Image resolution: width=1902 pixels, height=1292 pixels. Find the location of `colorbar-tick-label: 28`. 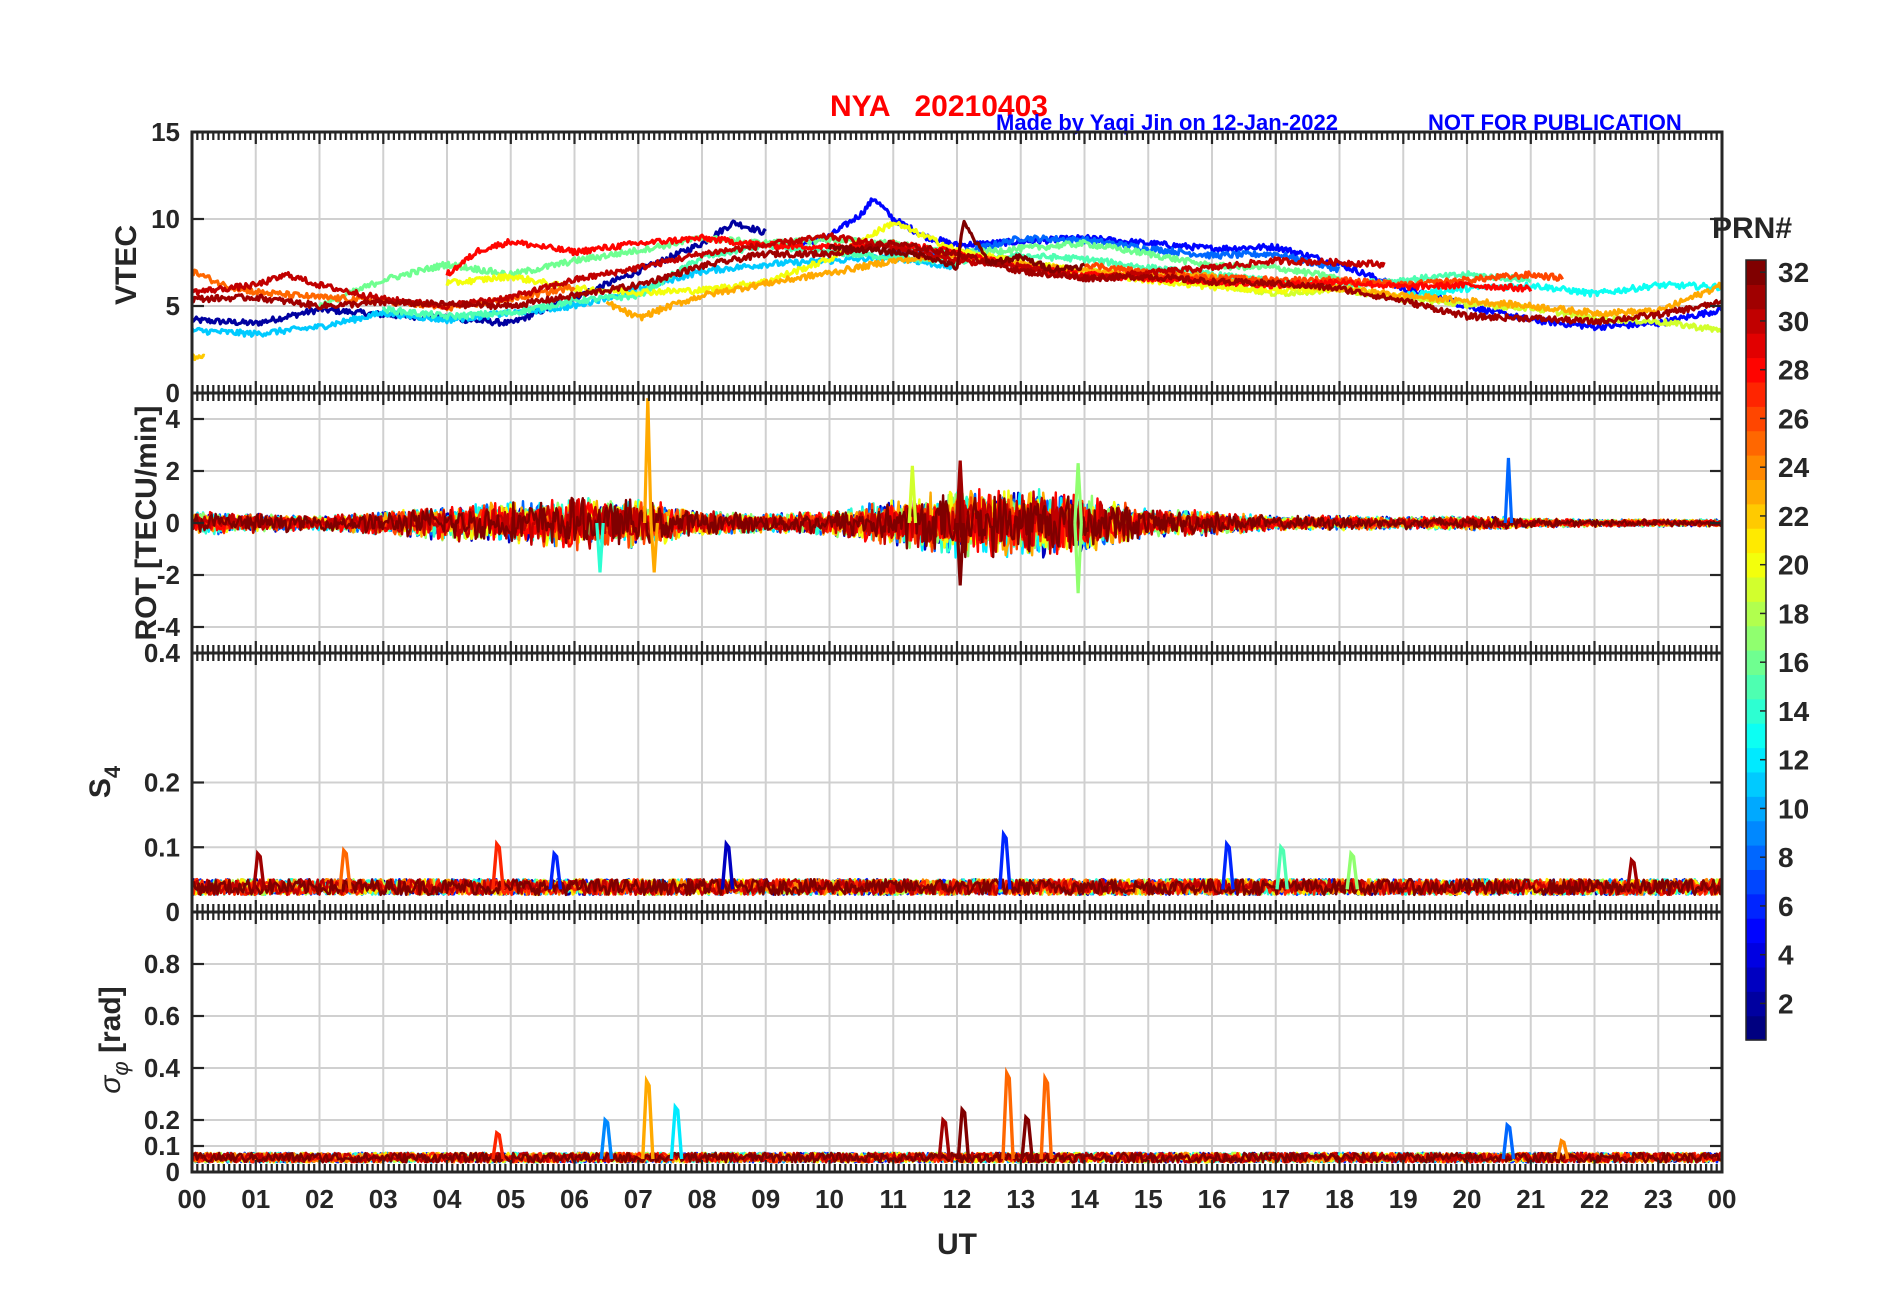

colorbar-tick-label: 28 is located at coordinates (1793, 370).